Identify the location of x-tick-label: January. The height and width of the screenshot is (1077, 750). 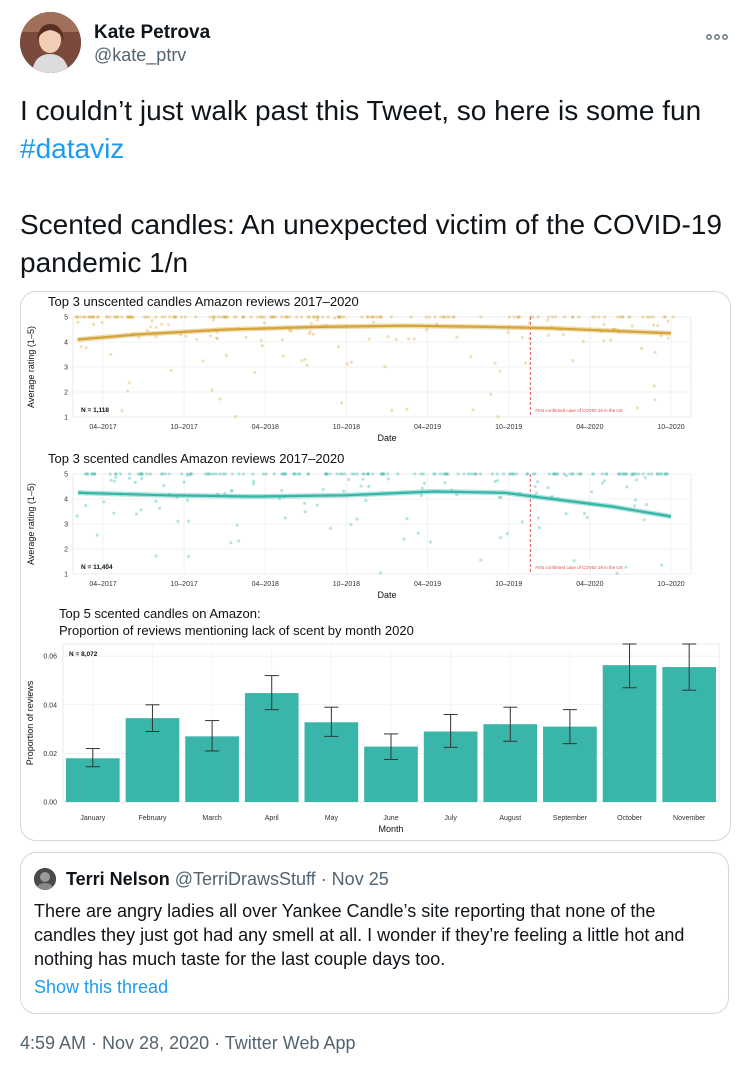
(92, 818).